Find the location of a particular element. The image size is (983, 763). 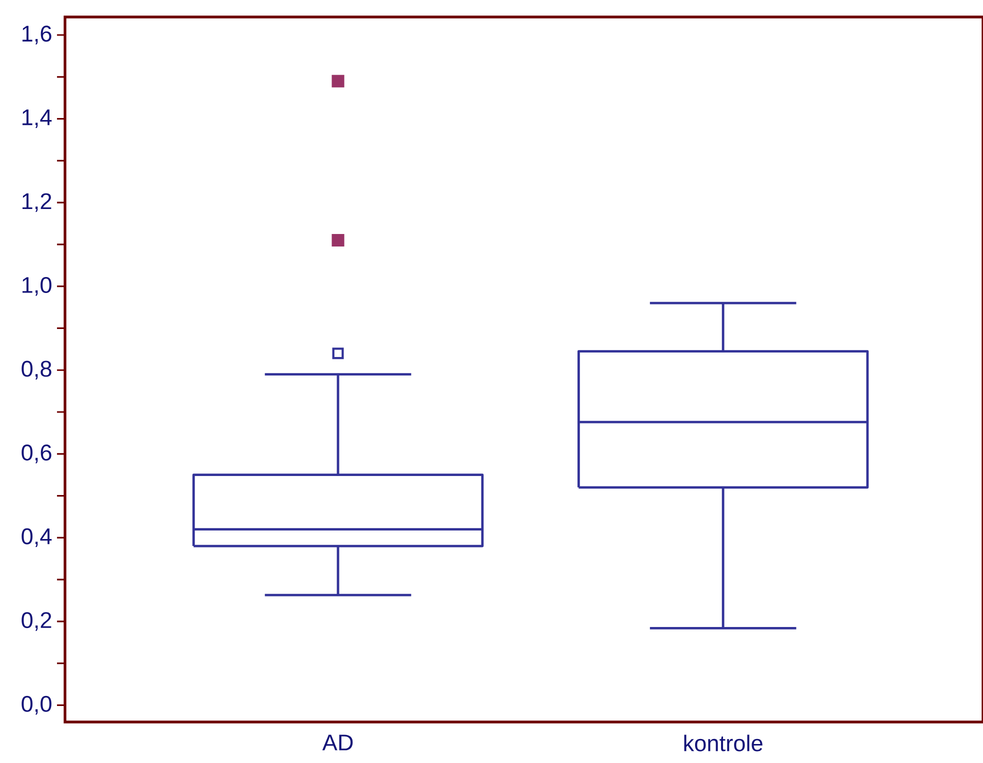

y-tick-label: 1,6 is located at coordinates (37, 35).